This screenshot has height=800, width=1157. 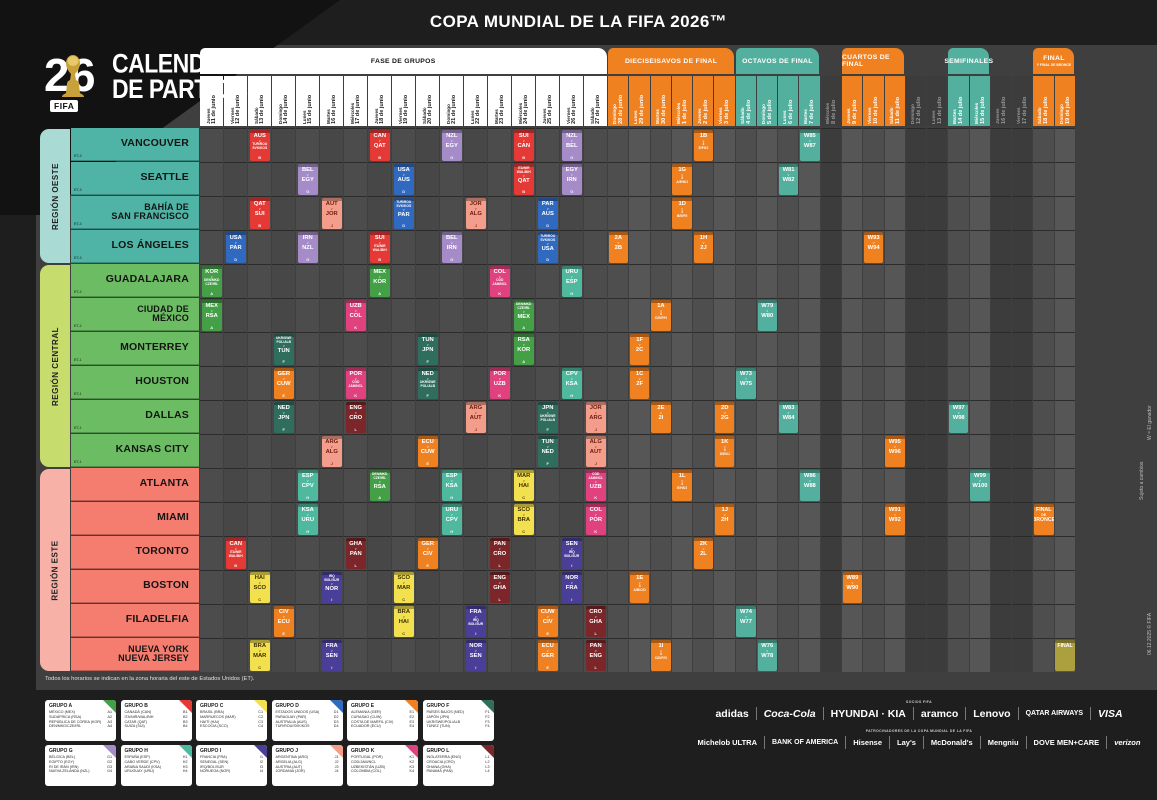 What do you see at coordinates (500, 578) in the screenshot?
I see `home-team: ENG` at bounding box center [500, 578].